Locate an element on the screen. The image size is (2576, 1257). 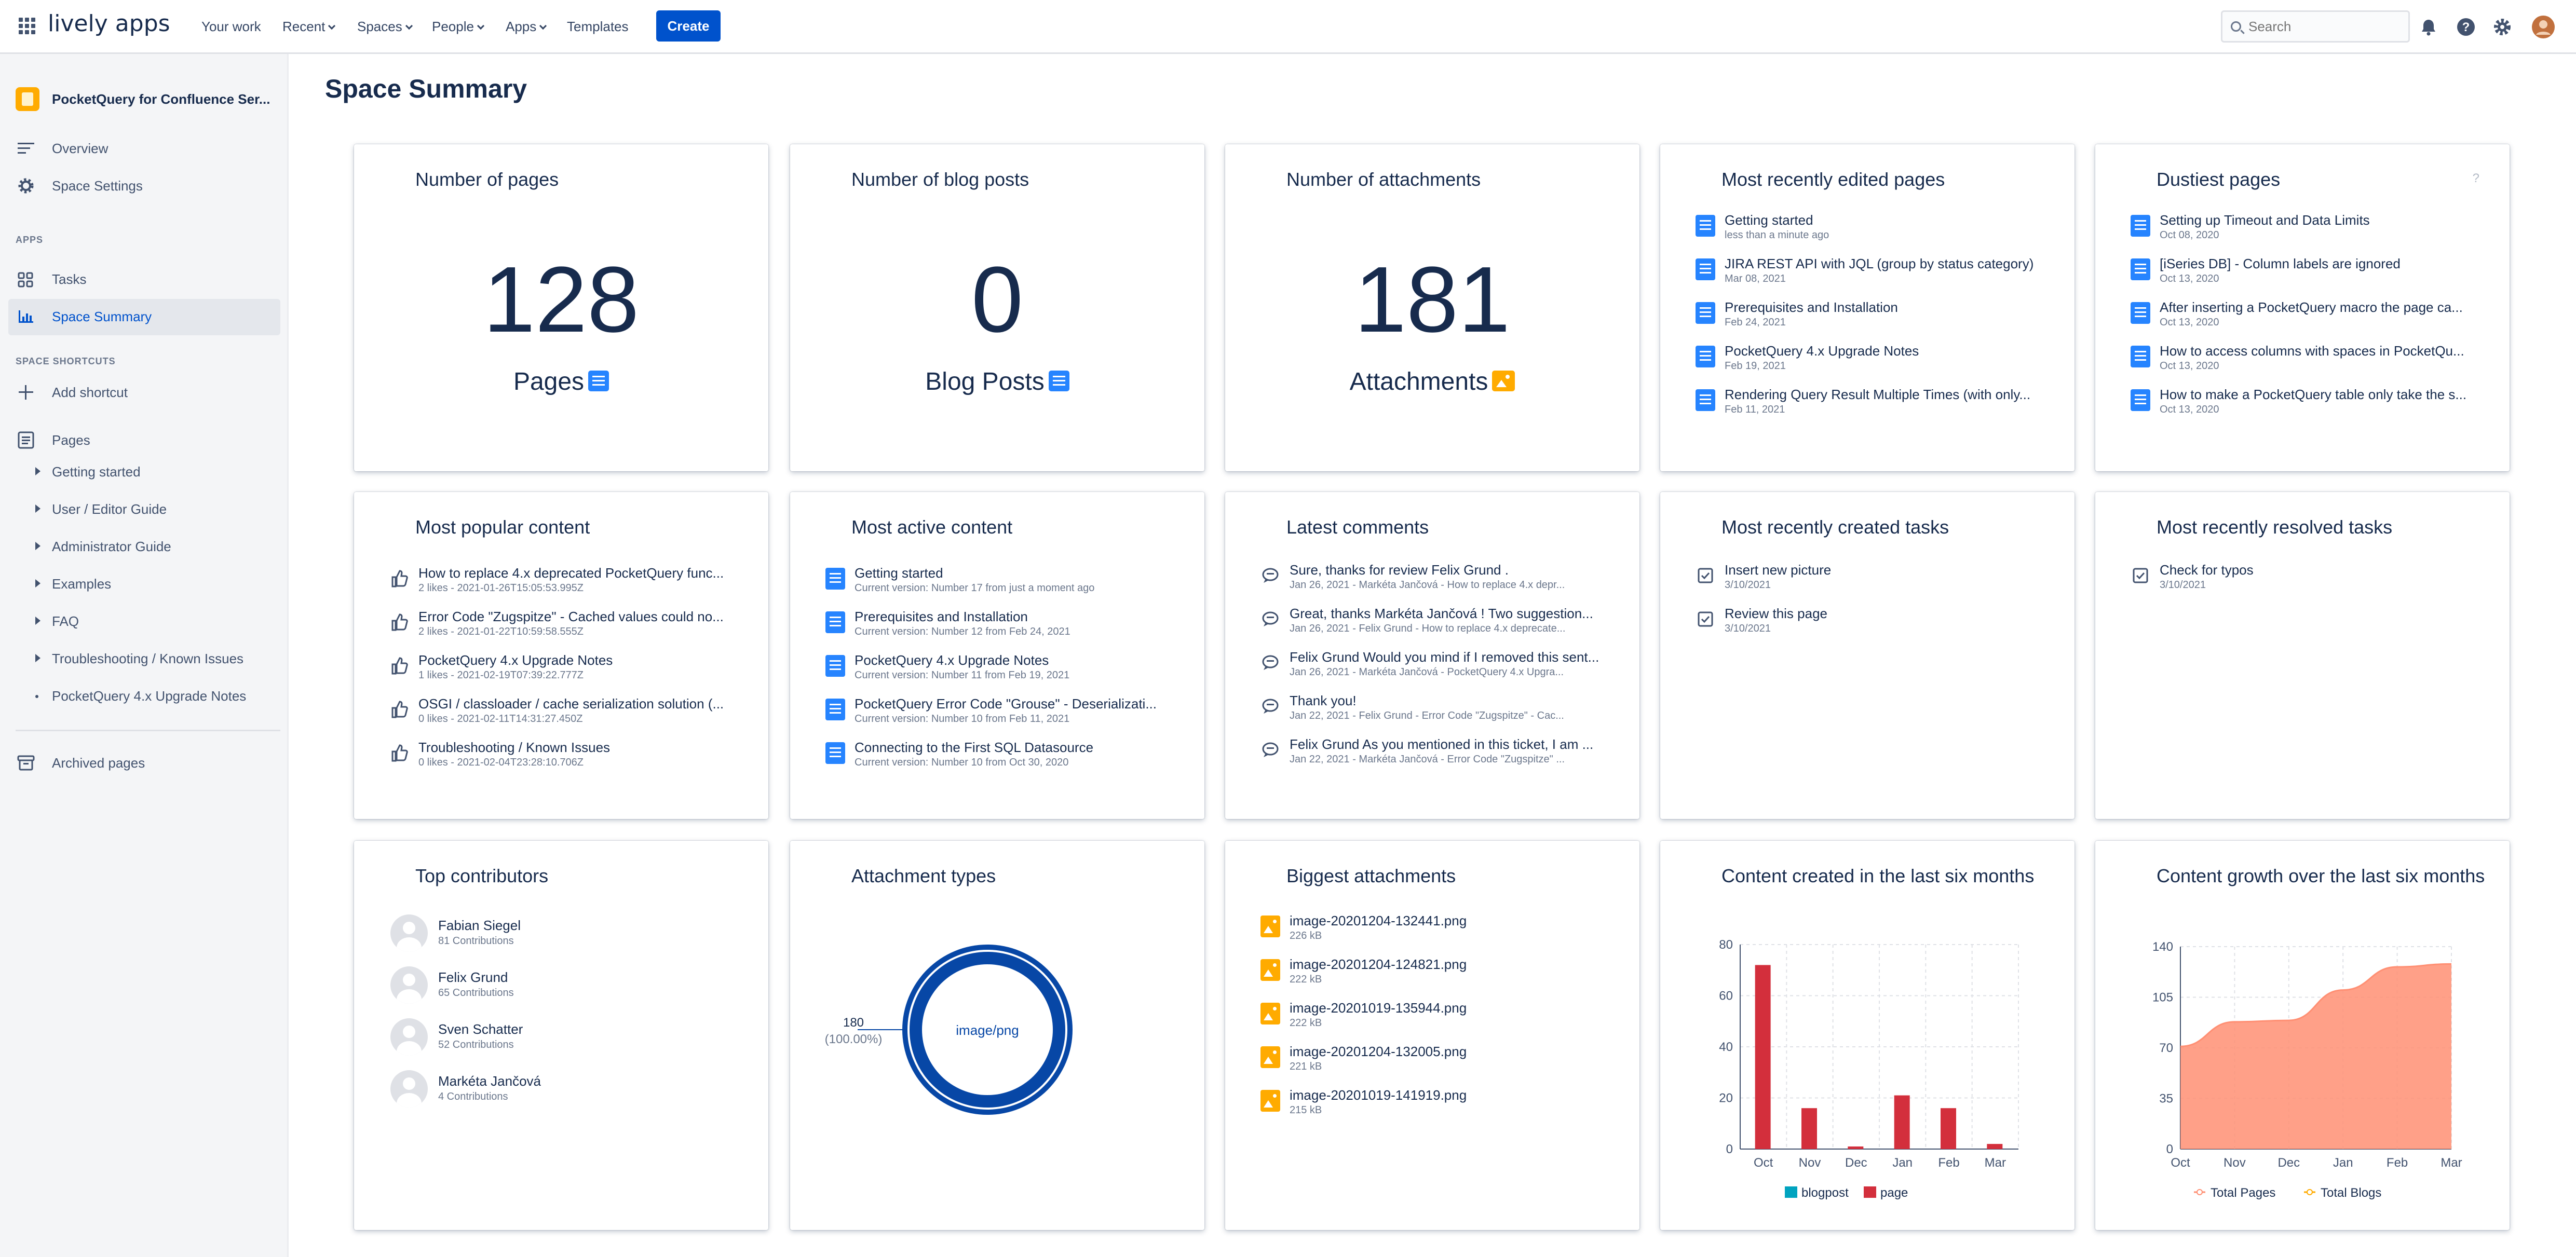
nav-apps: Apps is located at coordinates (526, 27).